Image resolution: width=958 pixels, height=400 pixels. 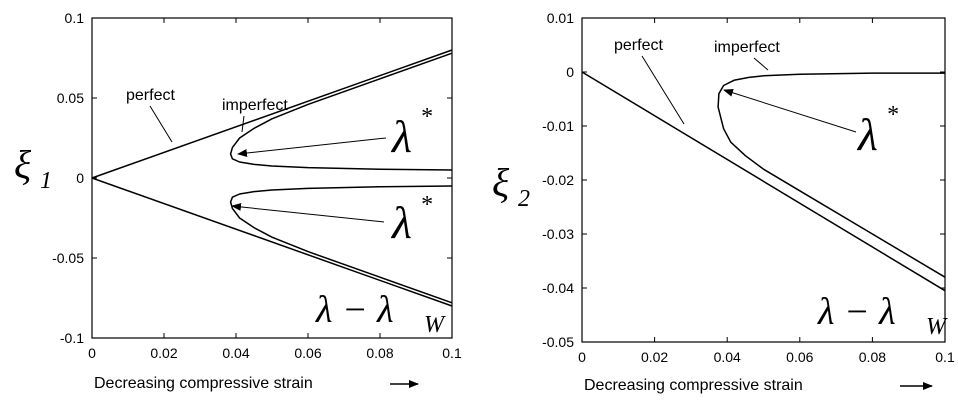 I want to click on right-y-tick-label: -0.03, so click(x=558, y=234).